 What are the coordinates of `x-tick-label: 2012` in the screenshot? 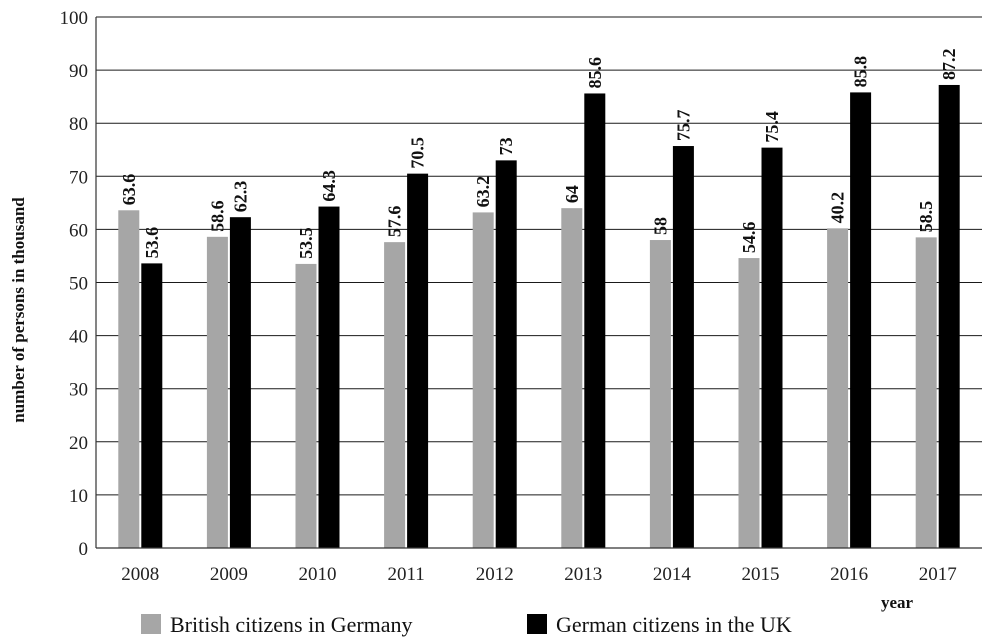 It's located at (495, 574).